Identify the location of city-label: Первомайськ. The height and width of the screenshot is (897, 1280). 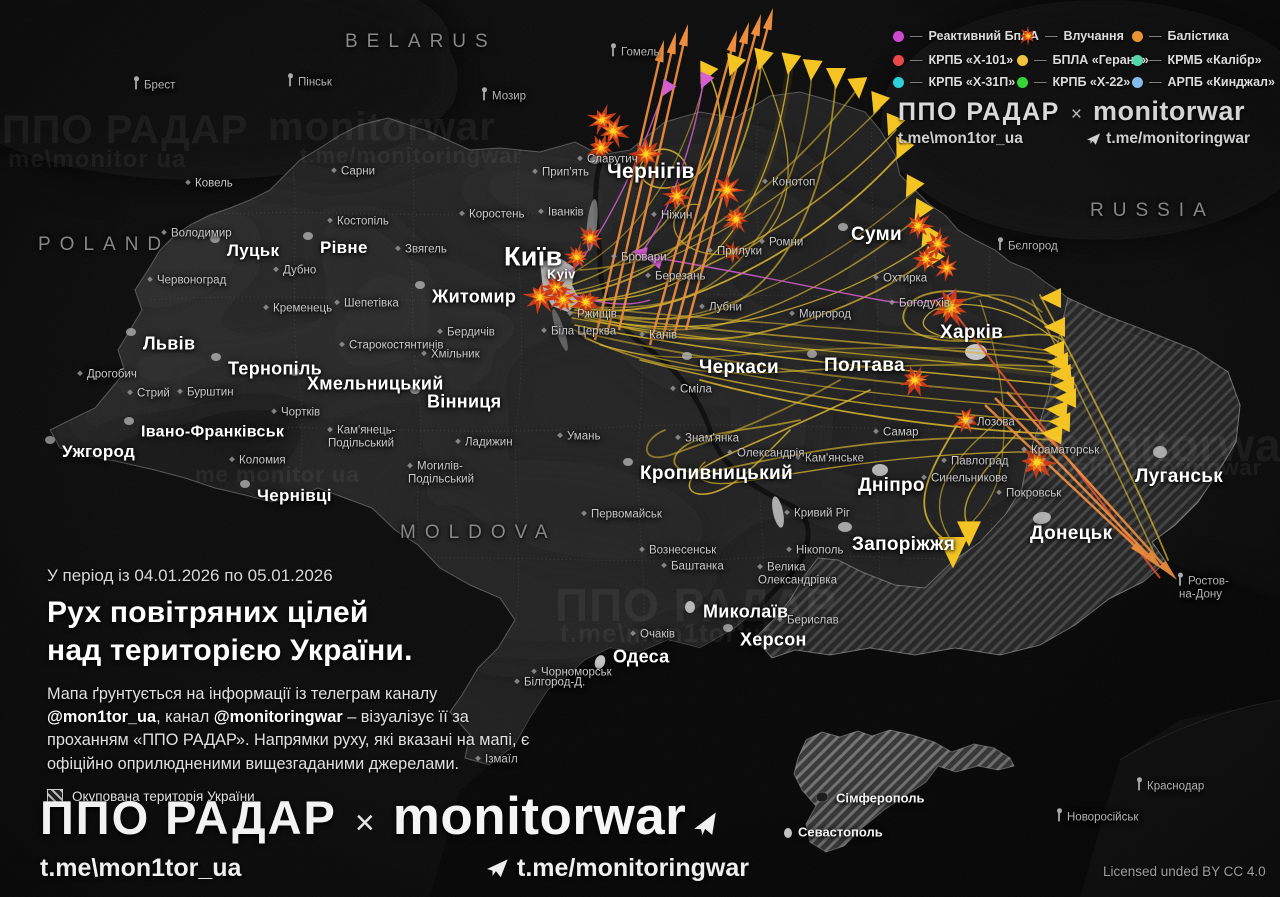
(621, 514).